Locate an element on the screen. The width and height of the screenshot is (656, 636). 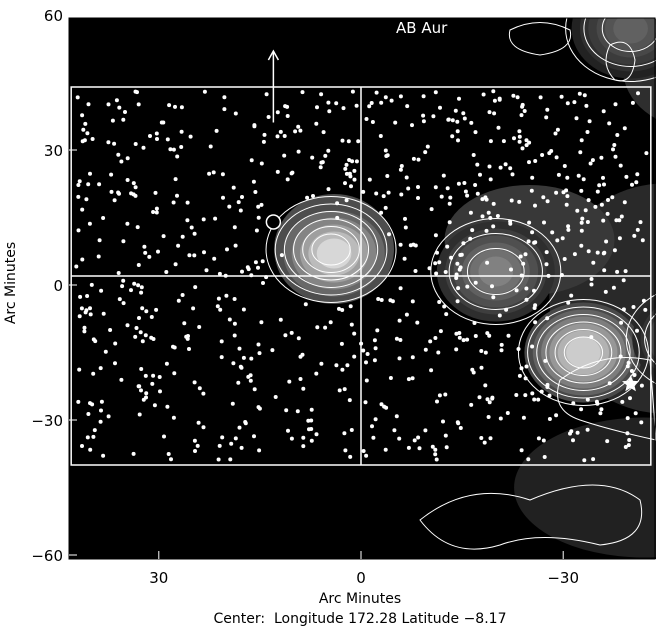
ab-aur-label: AB Aur is located at coordinates (422, 28).